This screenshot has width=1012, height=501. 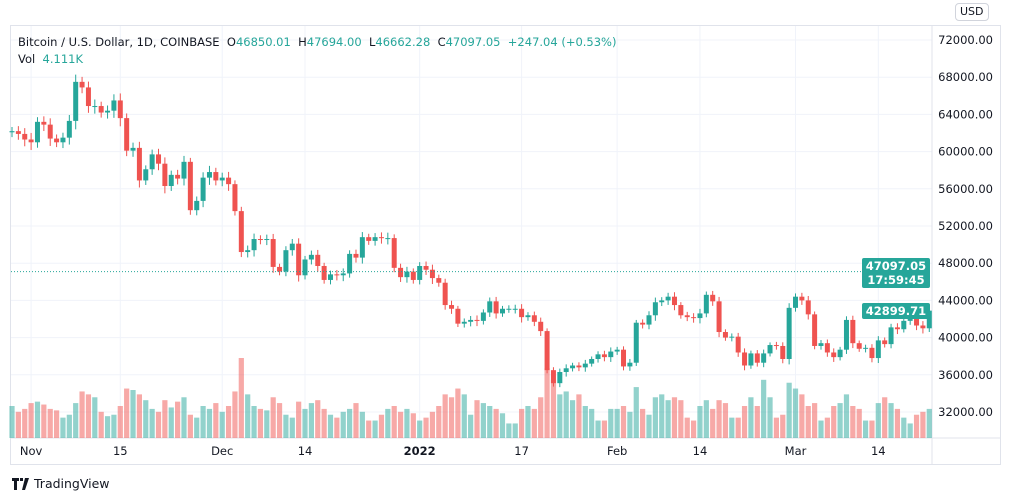 I want to click on symbol-title: Bitcoin / U.S. Dollar, 1D, COINBASE, so click(x=119, y=42).